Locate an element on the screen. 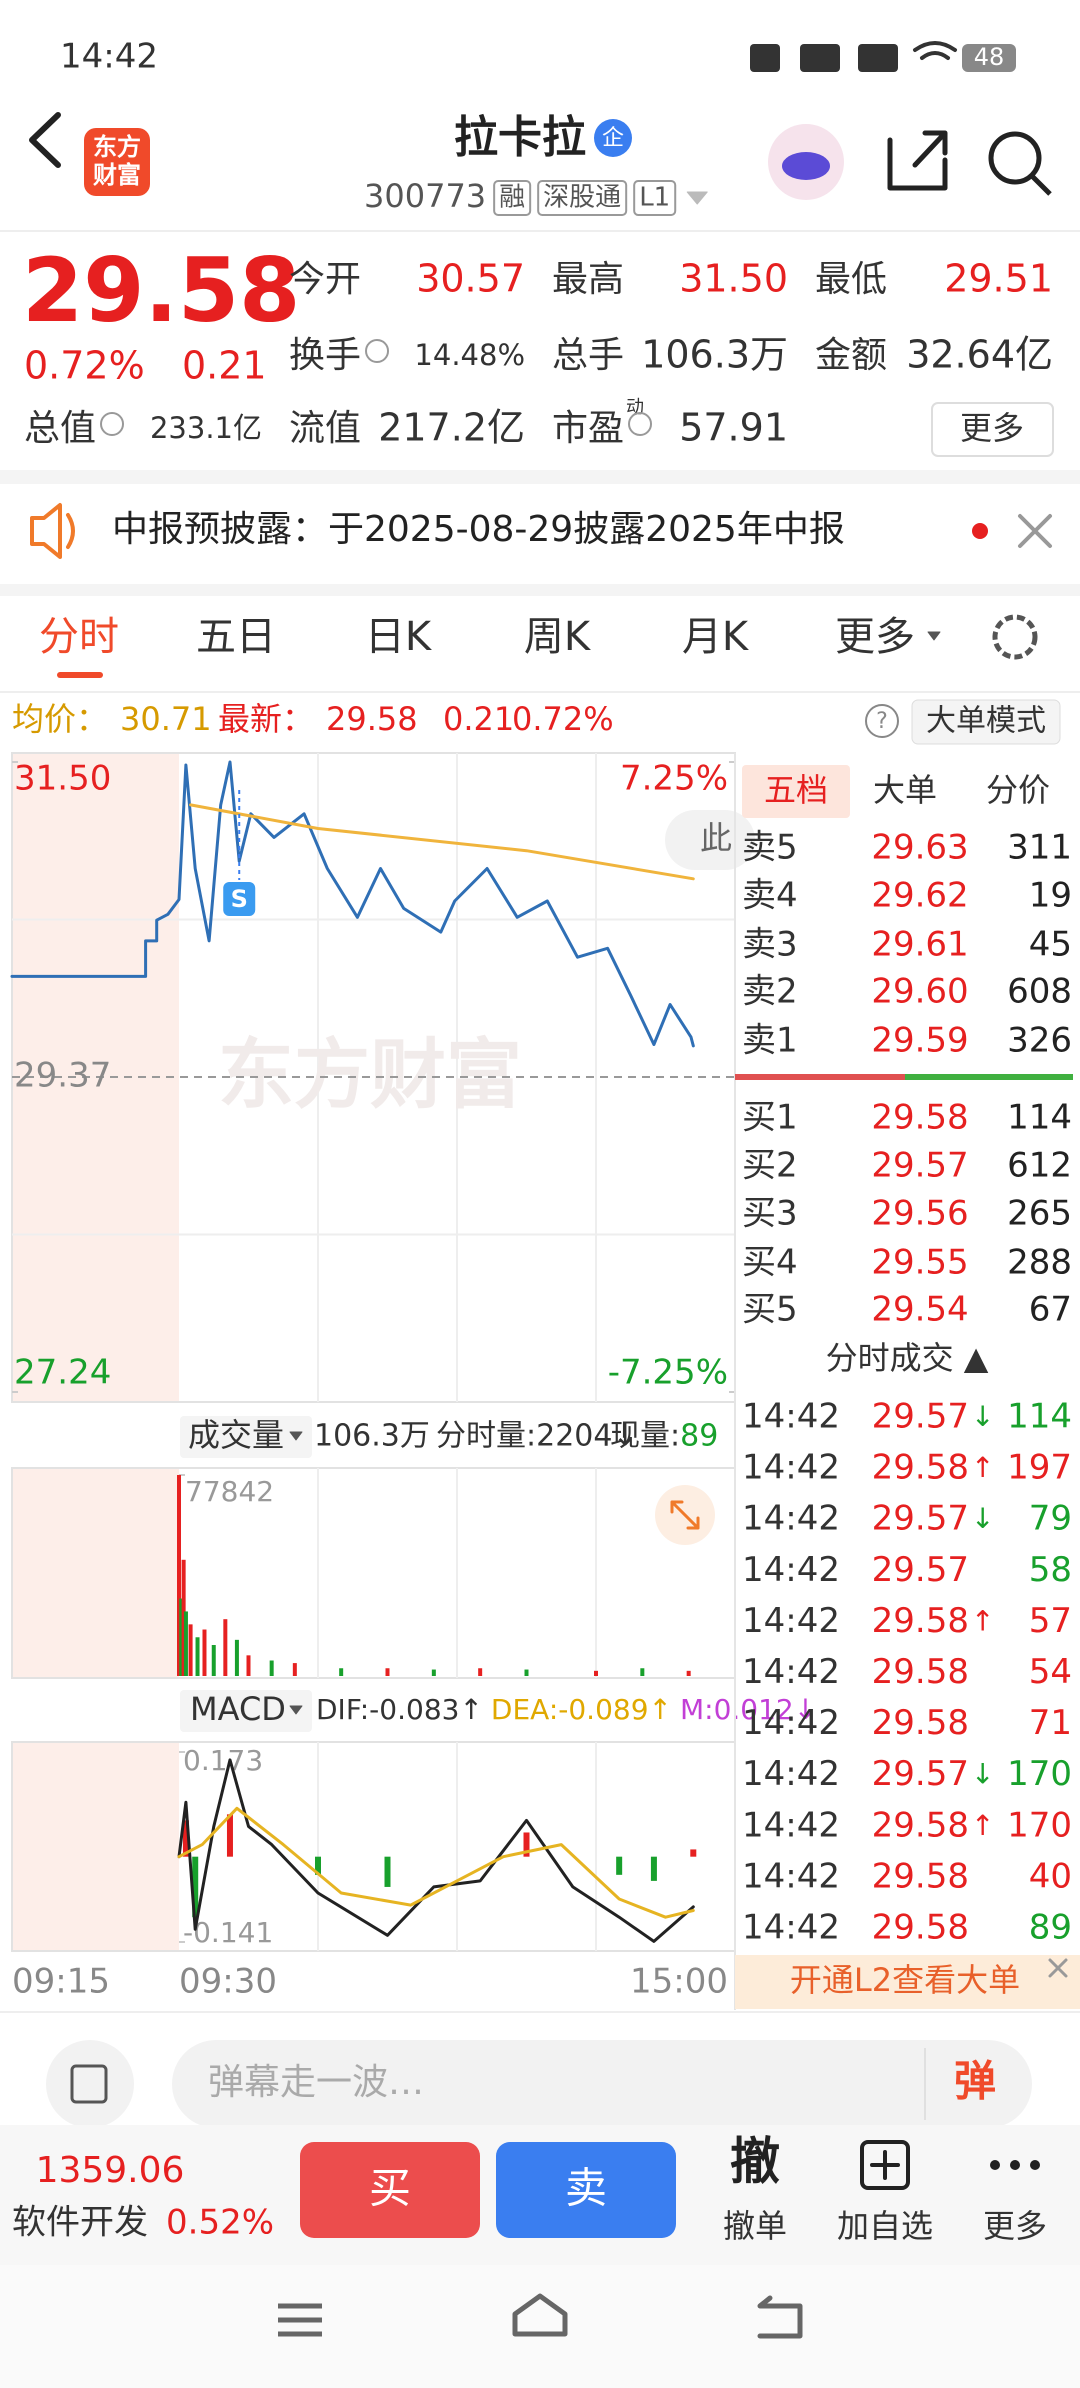 This screenshot has width=1080, height=2388. danmu-toggle: 弹 is located at coordinates (975, 2081).